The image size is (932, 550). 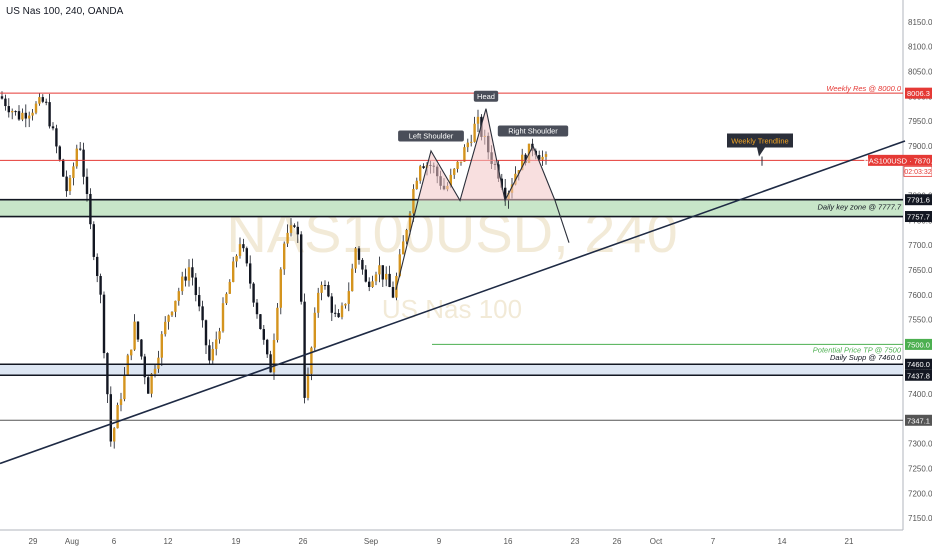 I want to click on pattern-outline, so click(x=486, y=155).